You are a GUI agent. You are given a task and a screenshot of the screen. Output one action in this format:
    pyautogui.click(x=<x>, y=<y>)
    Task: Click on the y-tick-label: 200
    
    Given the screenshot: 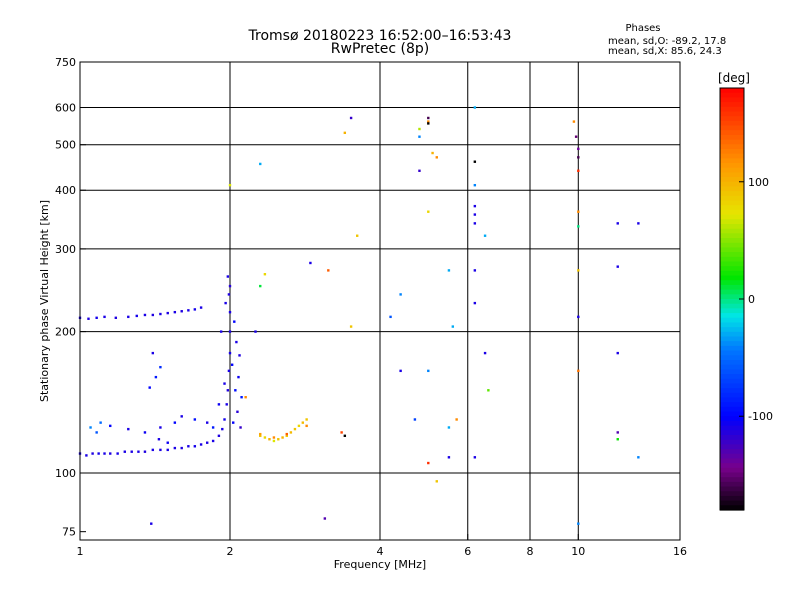 What is the action you would take?
    pyautogui.click(x=65, y=332)
    